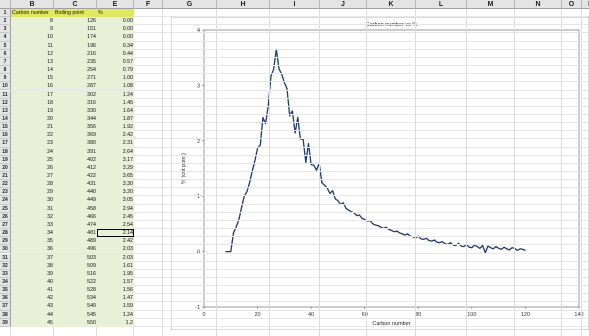  I want to click on column-header-p: P, so click(585, 4).